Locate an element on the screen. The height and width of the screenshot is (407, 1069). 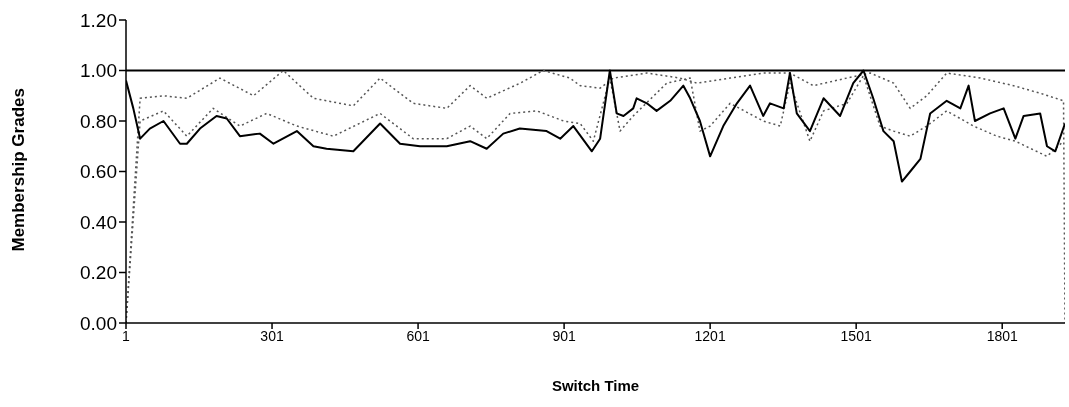
x-tick-label: 601 is located at coordinates (418, 335).